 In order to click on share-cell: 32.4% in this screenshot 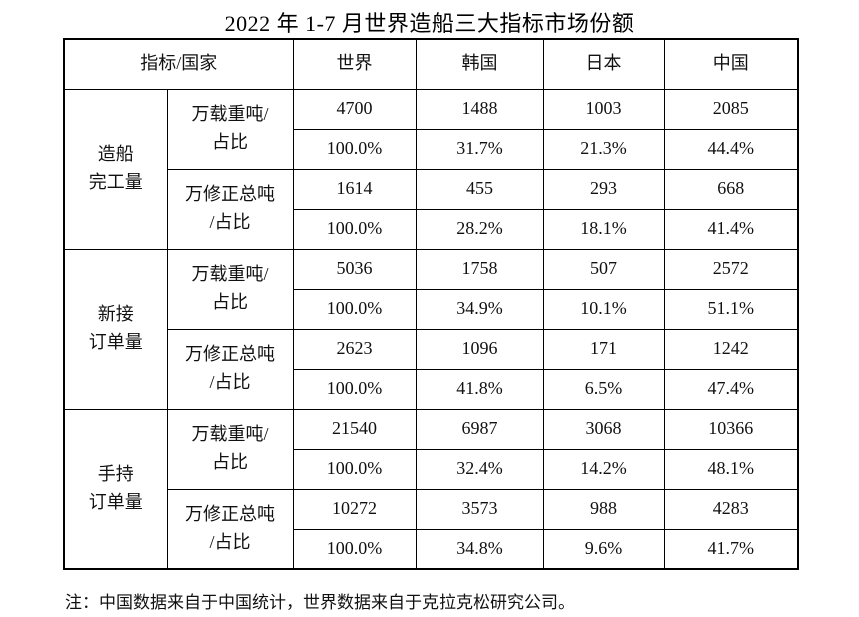, I will do `click(479, 469)`.